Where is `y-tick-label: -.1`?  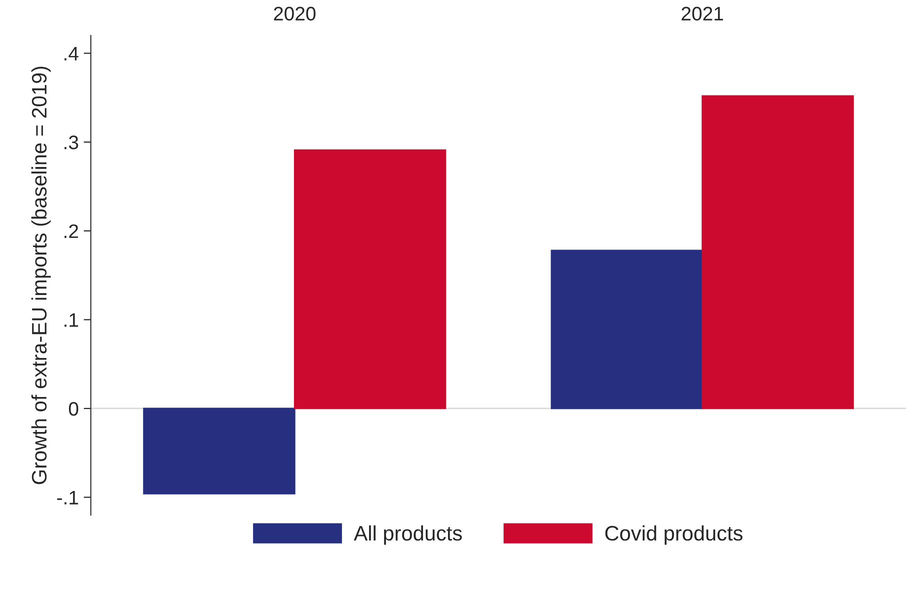 y-tick-label: -.1 is located at coordinates (67, 497).